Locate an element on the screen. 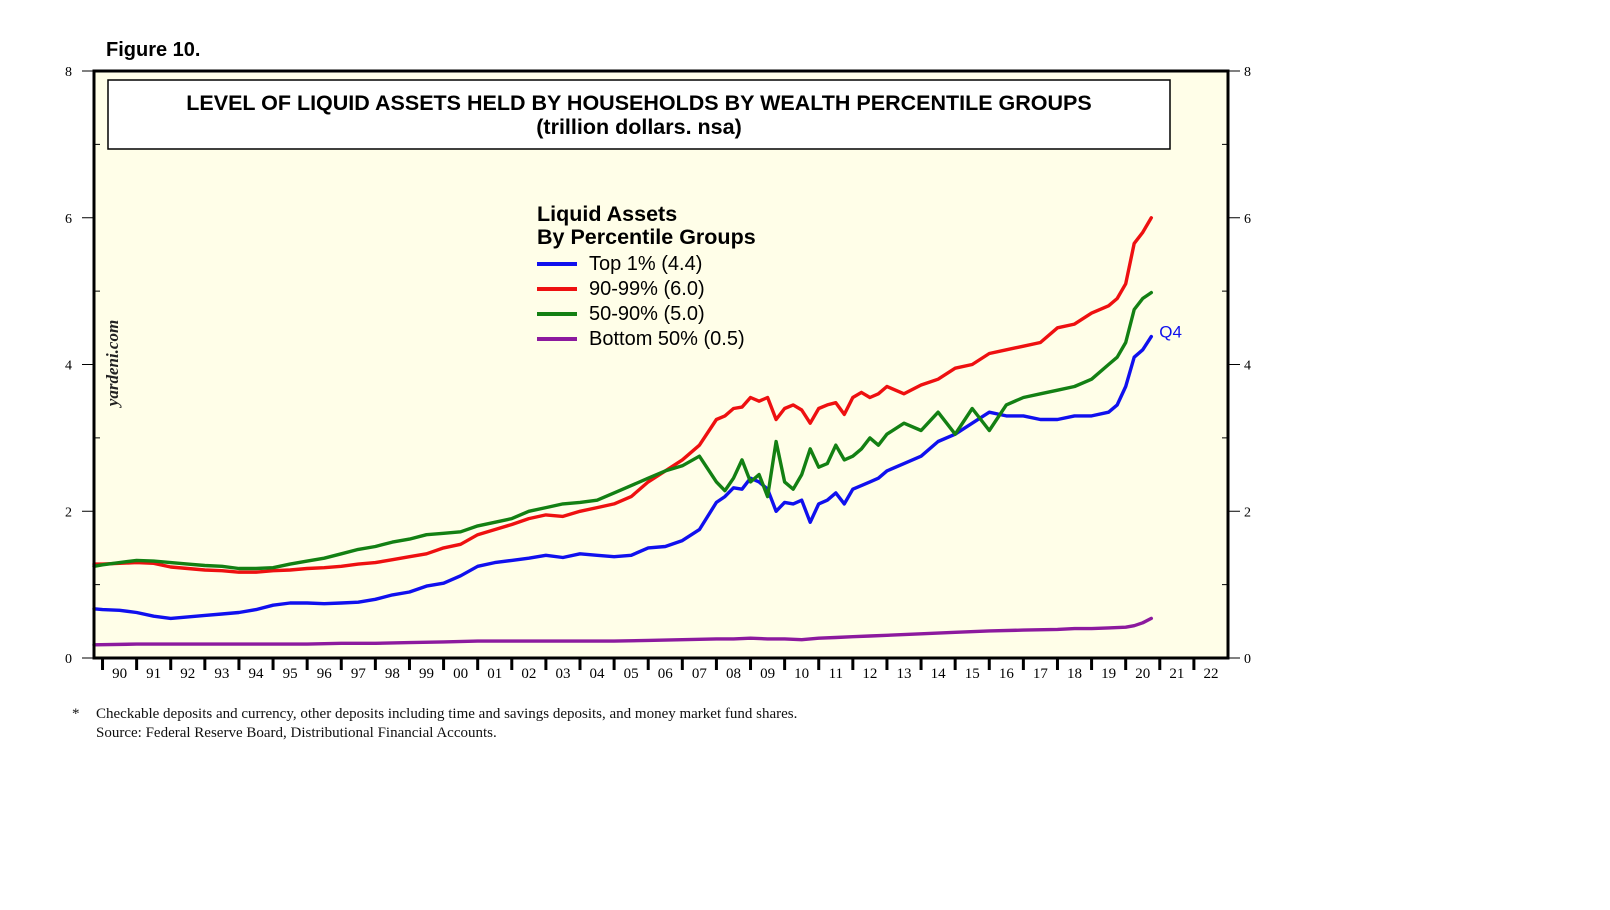 The image size is (1610, 910). y-tick-label-left: 2 is located at coordinates (68, 512).